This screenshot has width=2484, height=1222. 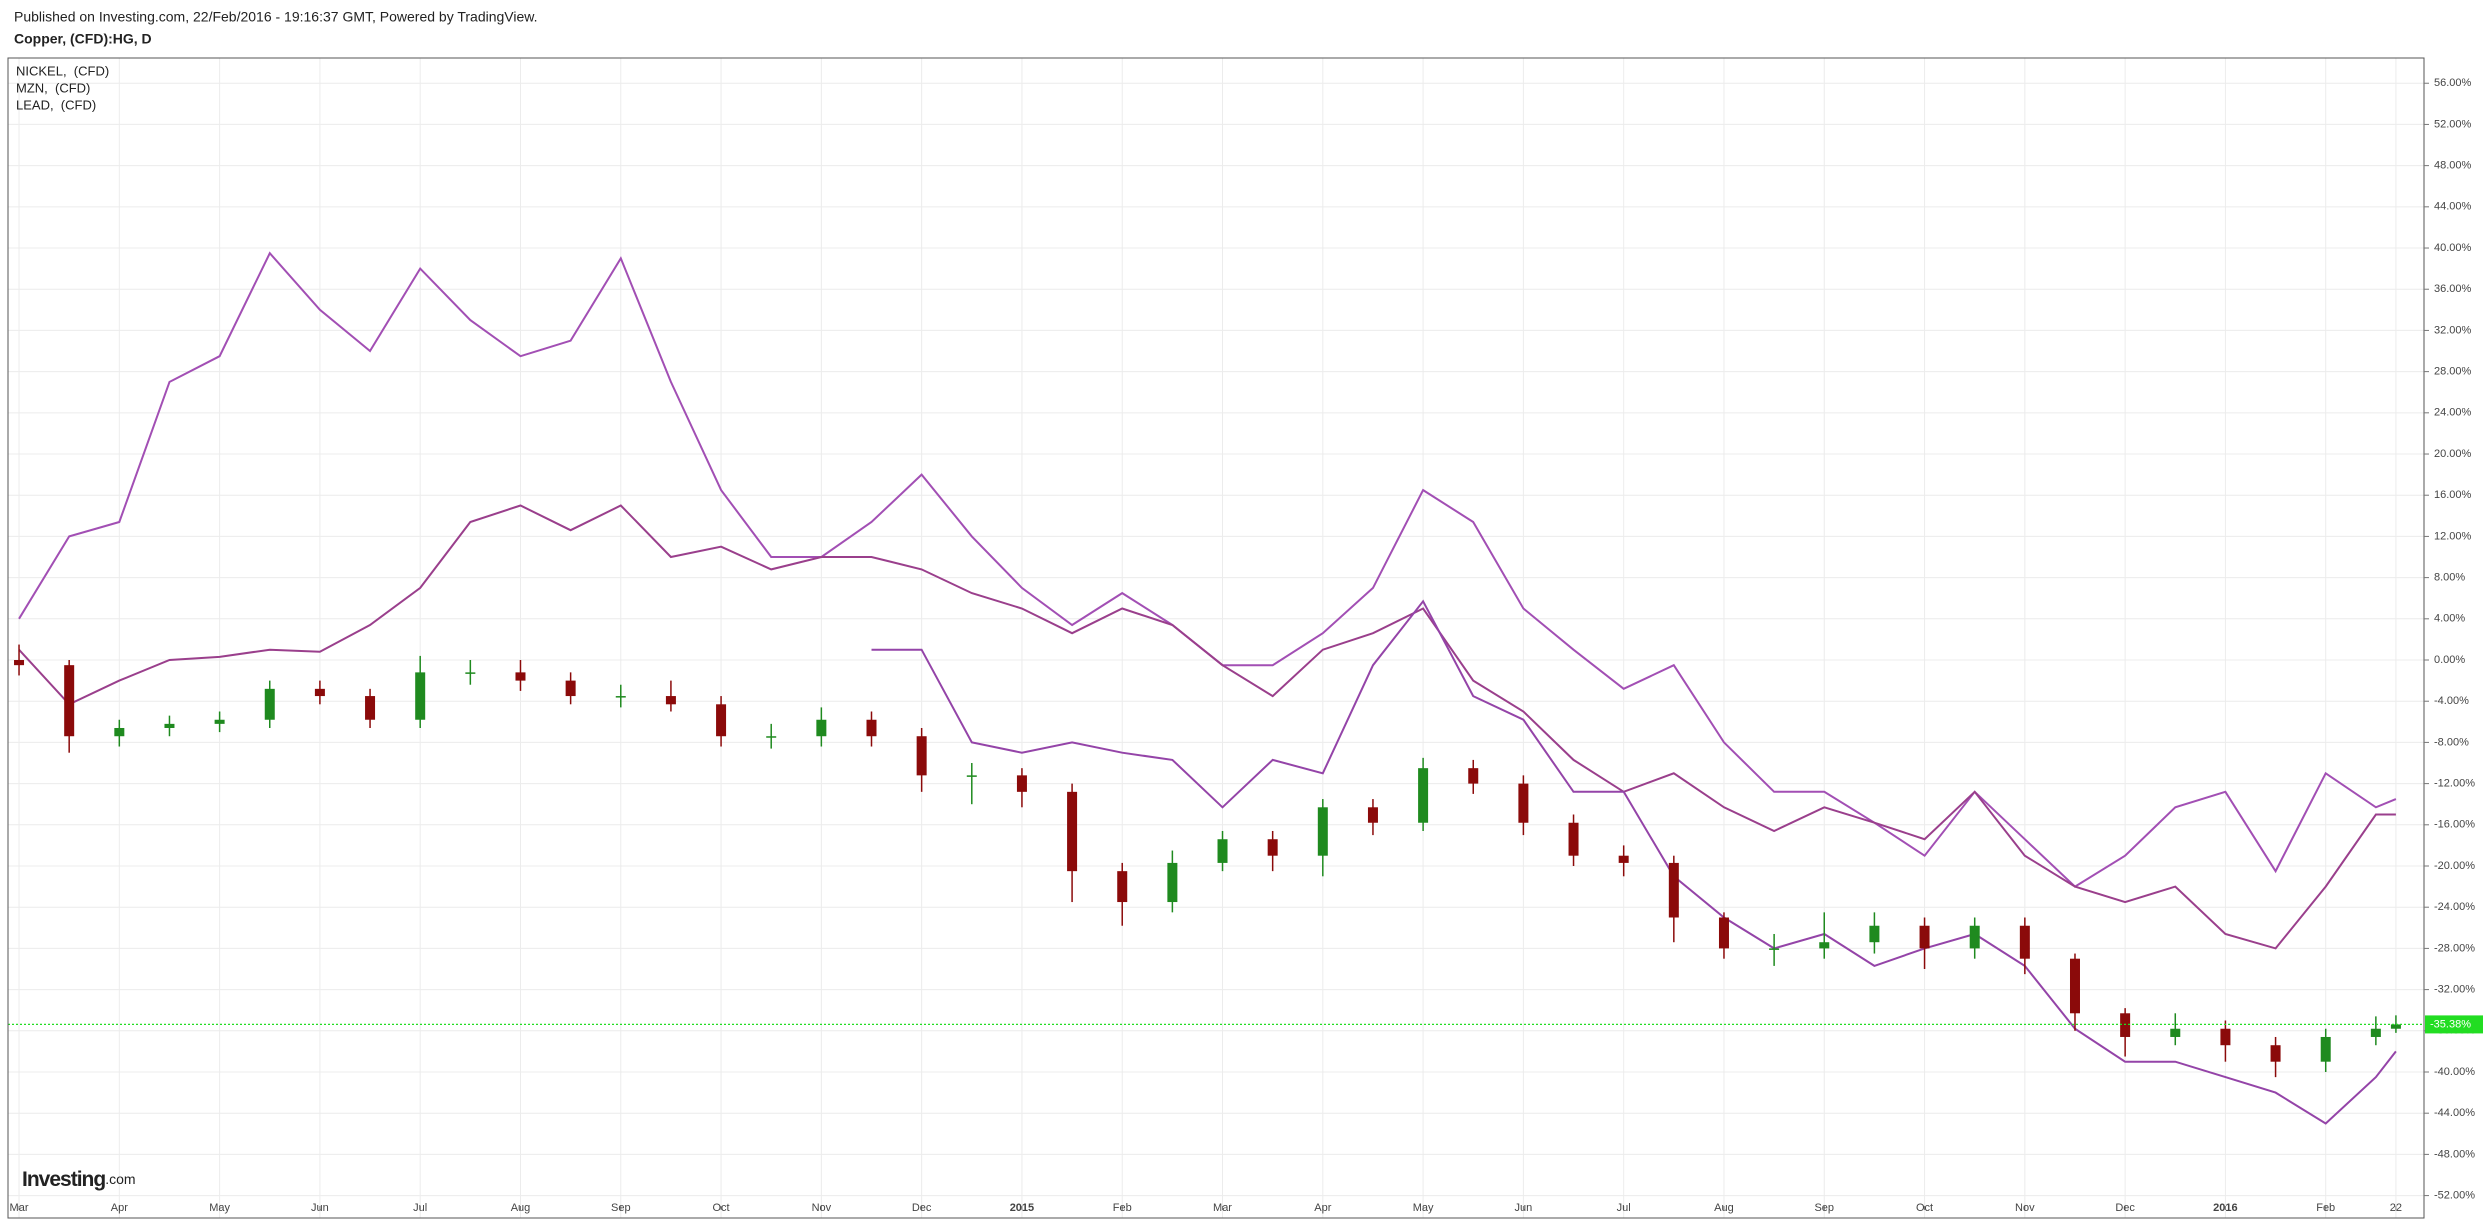 I want to click on x-tick-label: Feb, so click(x=1122, y=1208).